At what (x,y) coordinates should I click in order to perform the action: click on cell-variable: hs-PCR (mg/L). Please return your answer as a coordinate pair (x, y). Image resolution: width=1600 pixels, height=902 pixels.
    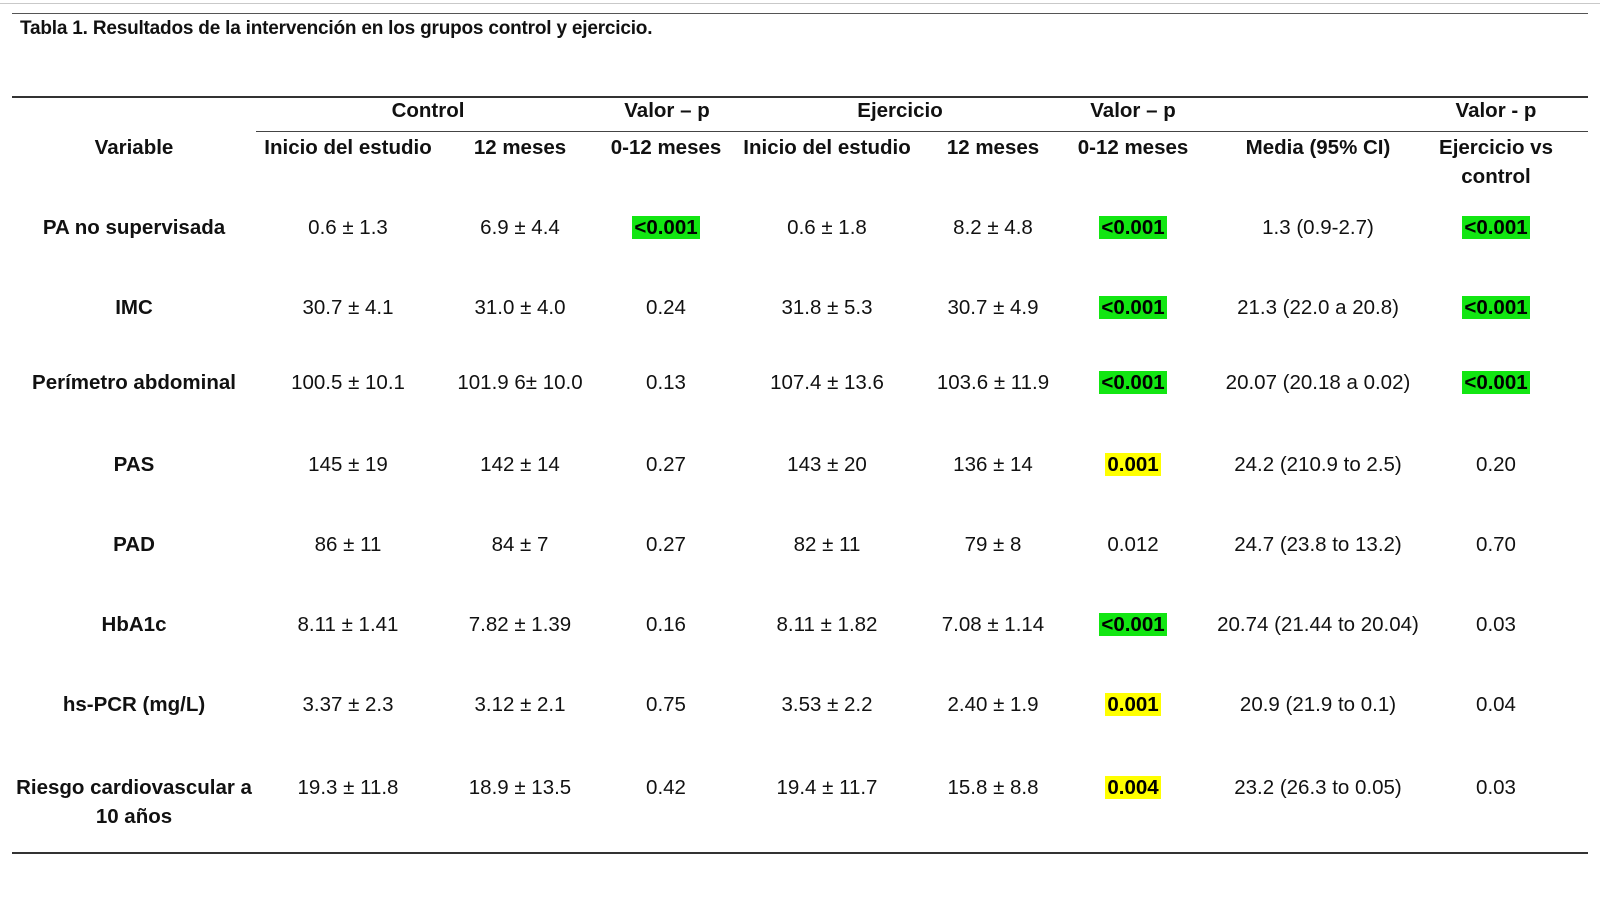
    Looking at the image, I should click on (134, 704).